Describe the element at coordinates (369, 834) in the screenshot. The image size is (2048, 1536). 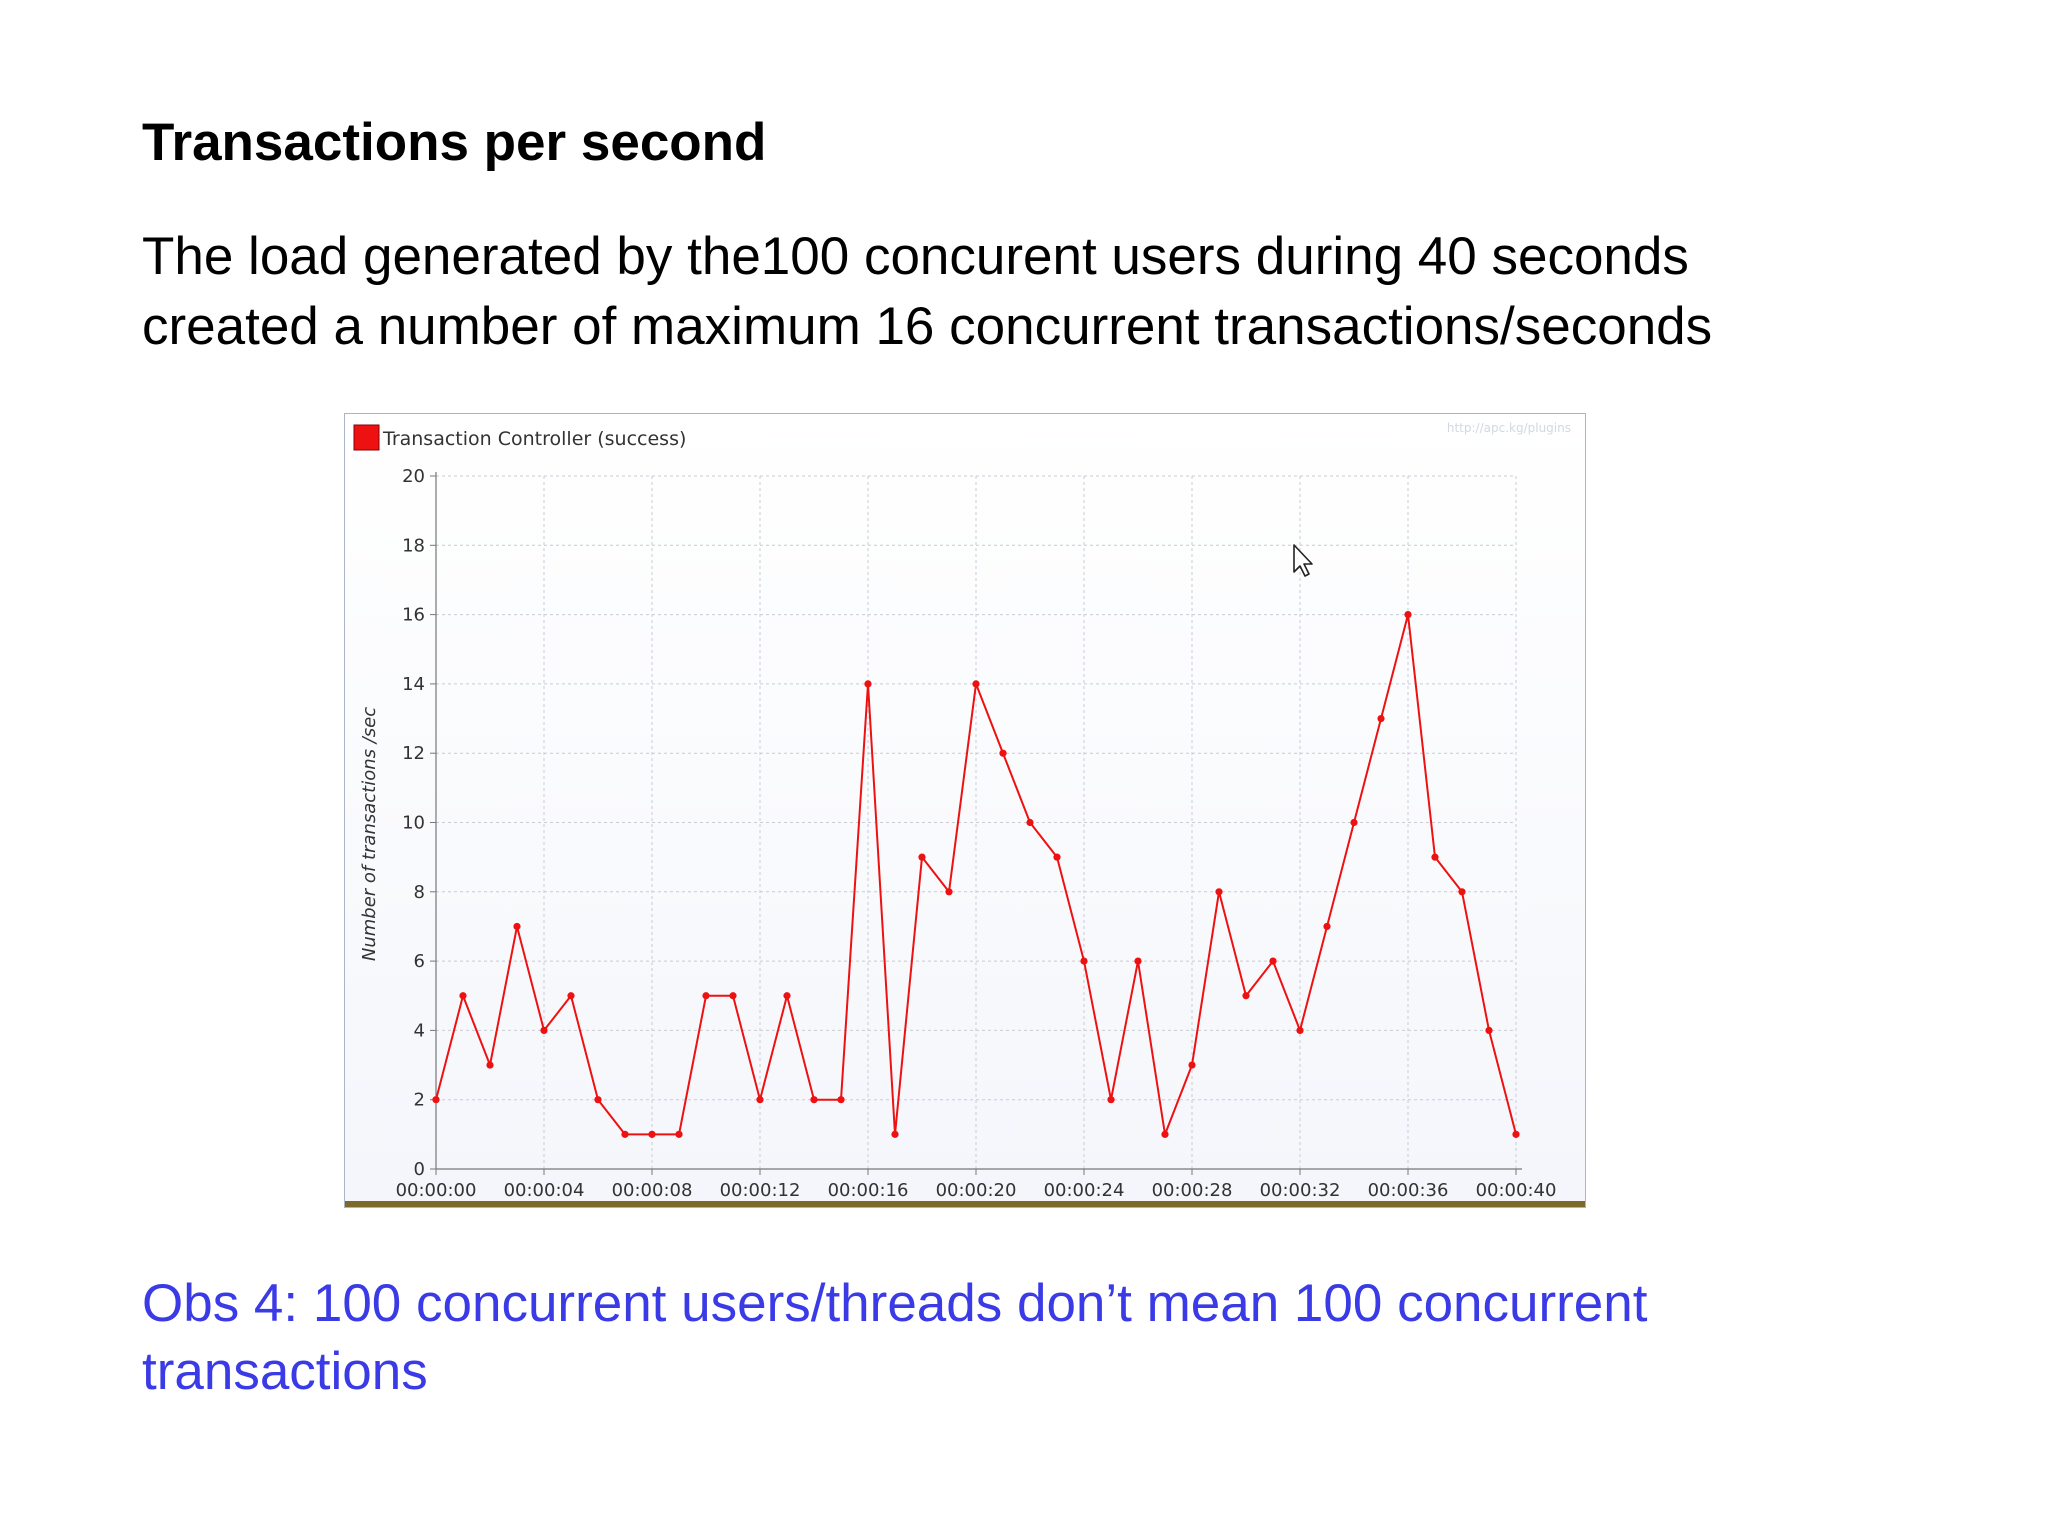
I see `y-axis-label: Number of transactions /sec` at that location.